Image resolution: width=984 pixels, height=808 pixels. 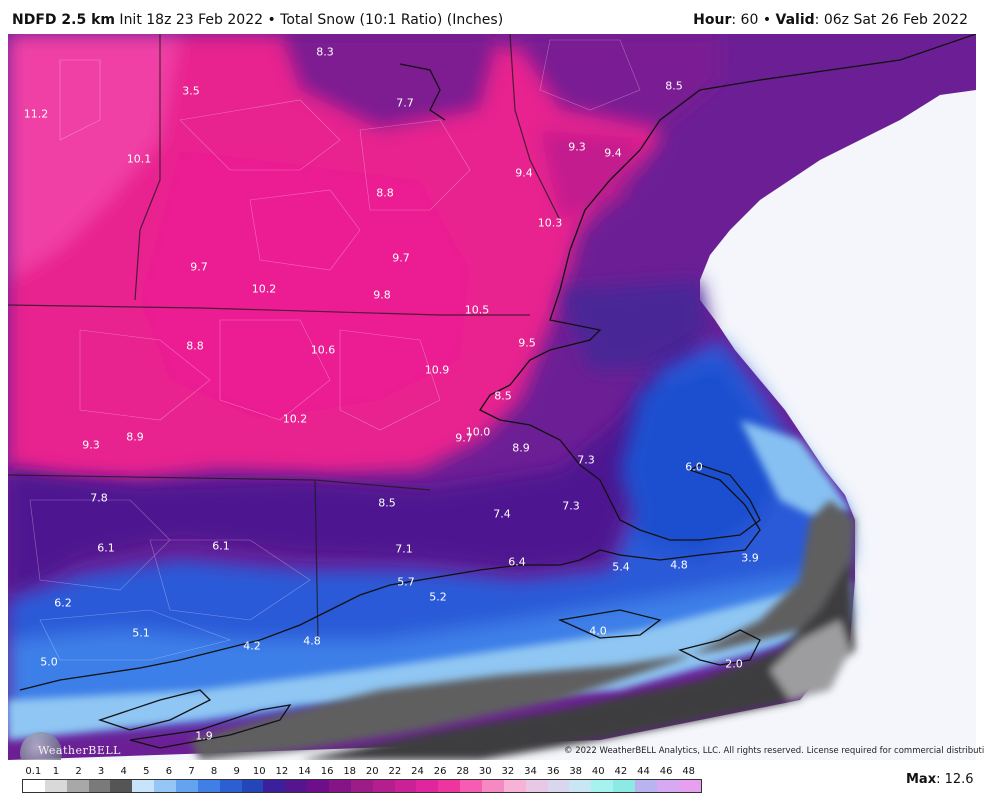 What do you see at coordinates (372, 771) in the screenshot?
I see `legend-tick-label: 20` at bounding box center [372, 771].